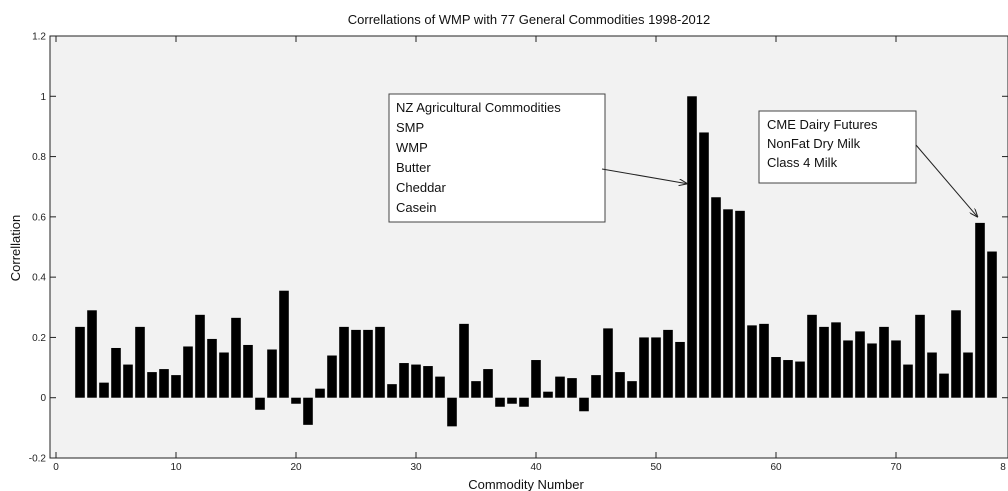 This screenshot has width=1008, height=491. Describe the element at coordinates (39, 157) in the screenshot. I see `y-tick-label: 0.8` at that location.